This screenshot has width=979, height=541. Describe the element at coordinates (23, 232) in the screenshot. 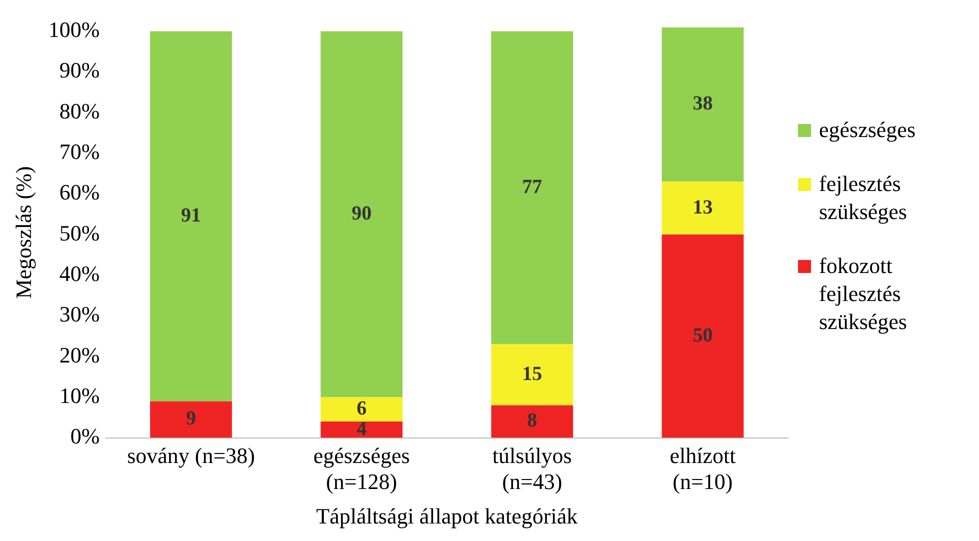

I see `y-axis-title: Megoszlás (%)` at that location.